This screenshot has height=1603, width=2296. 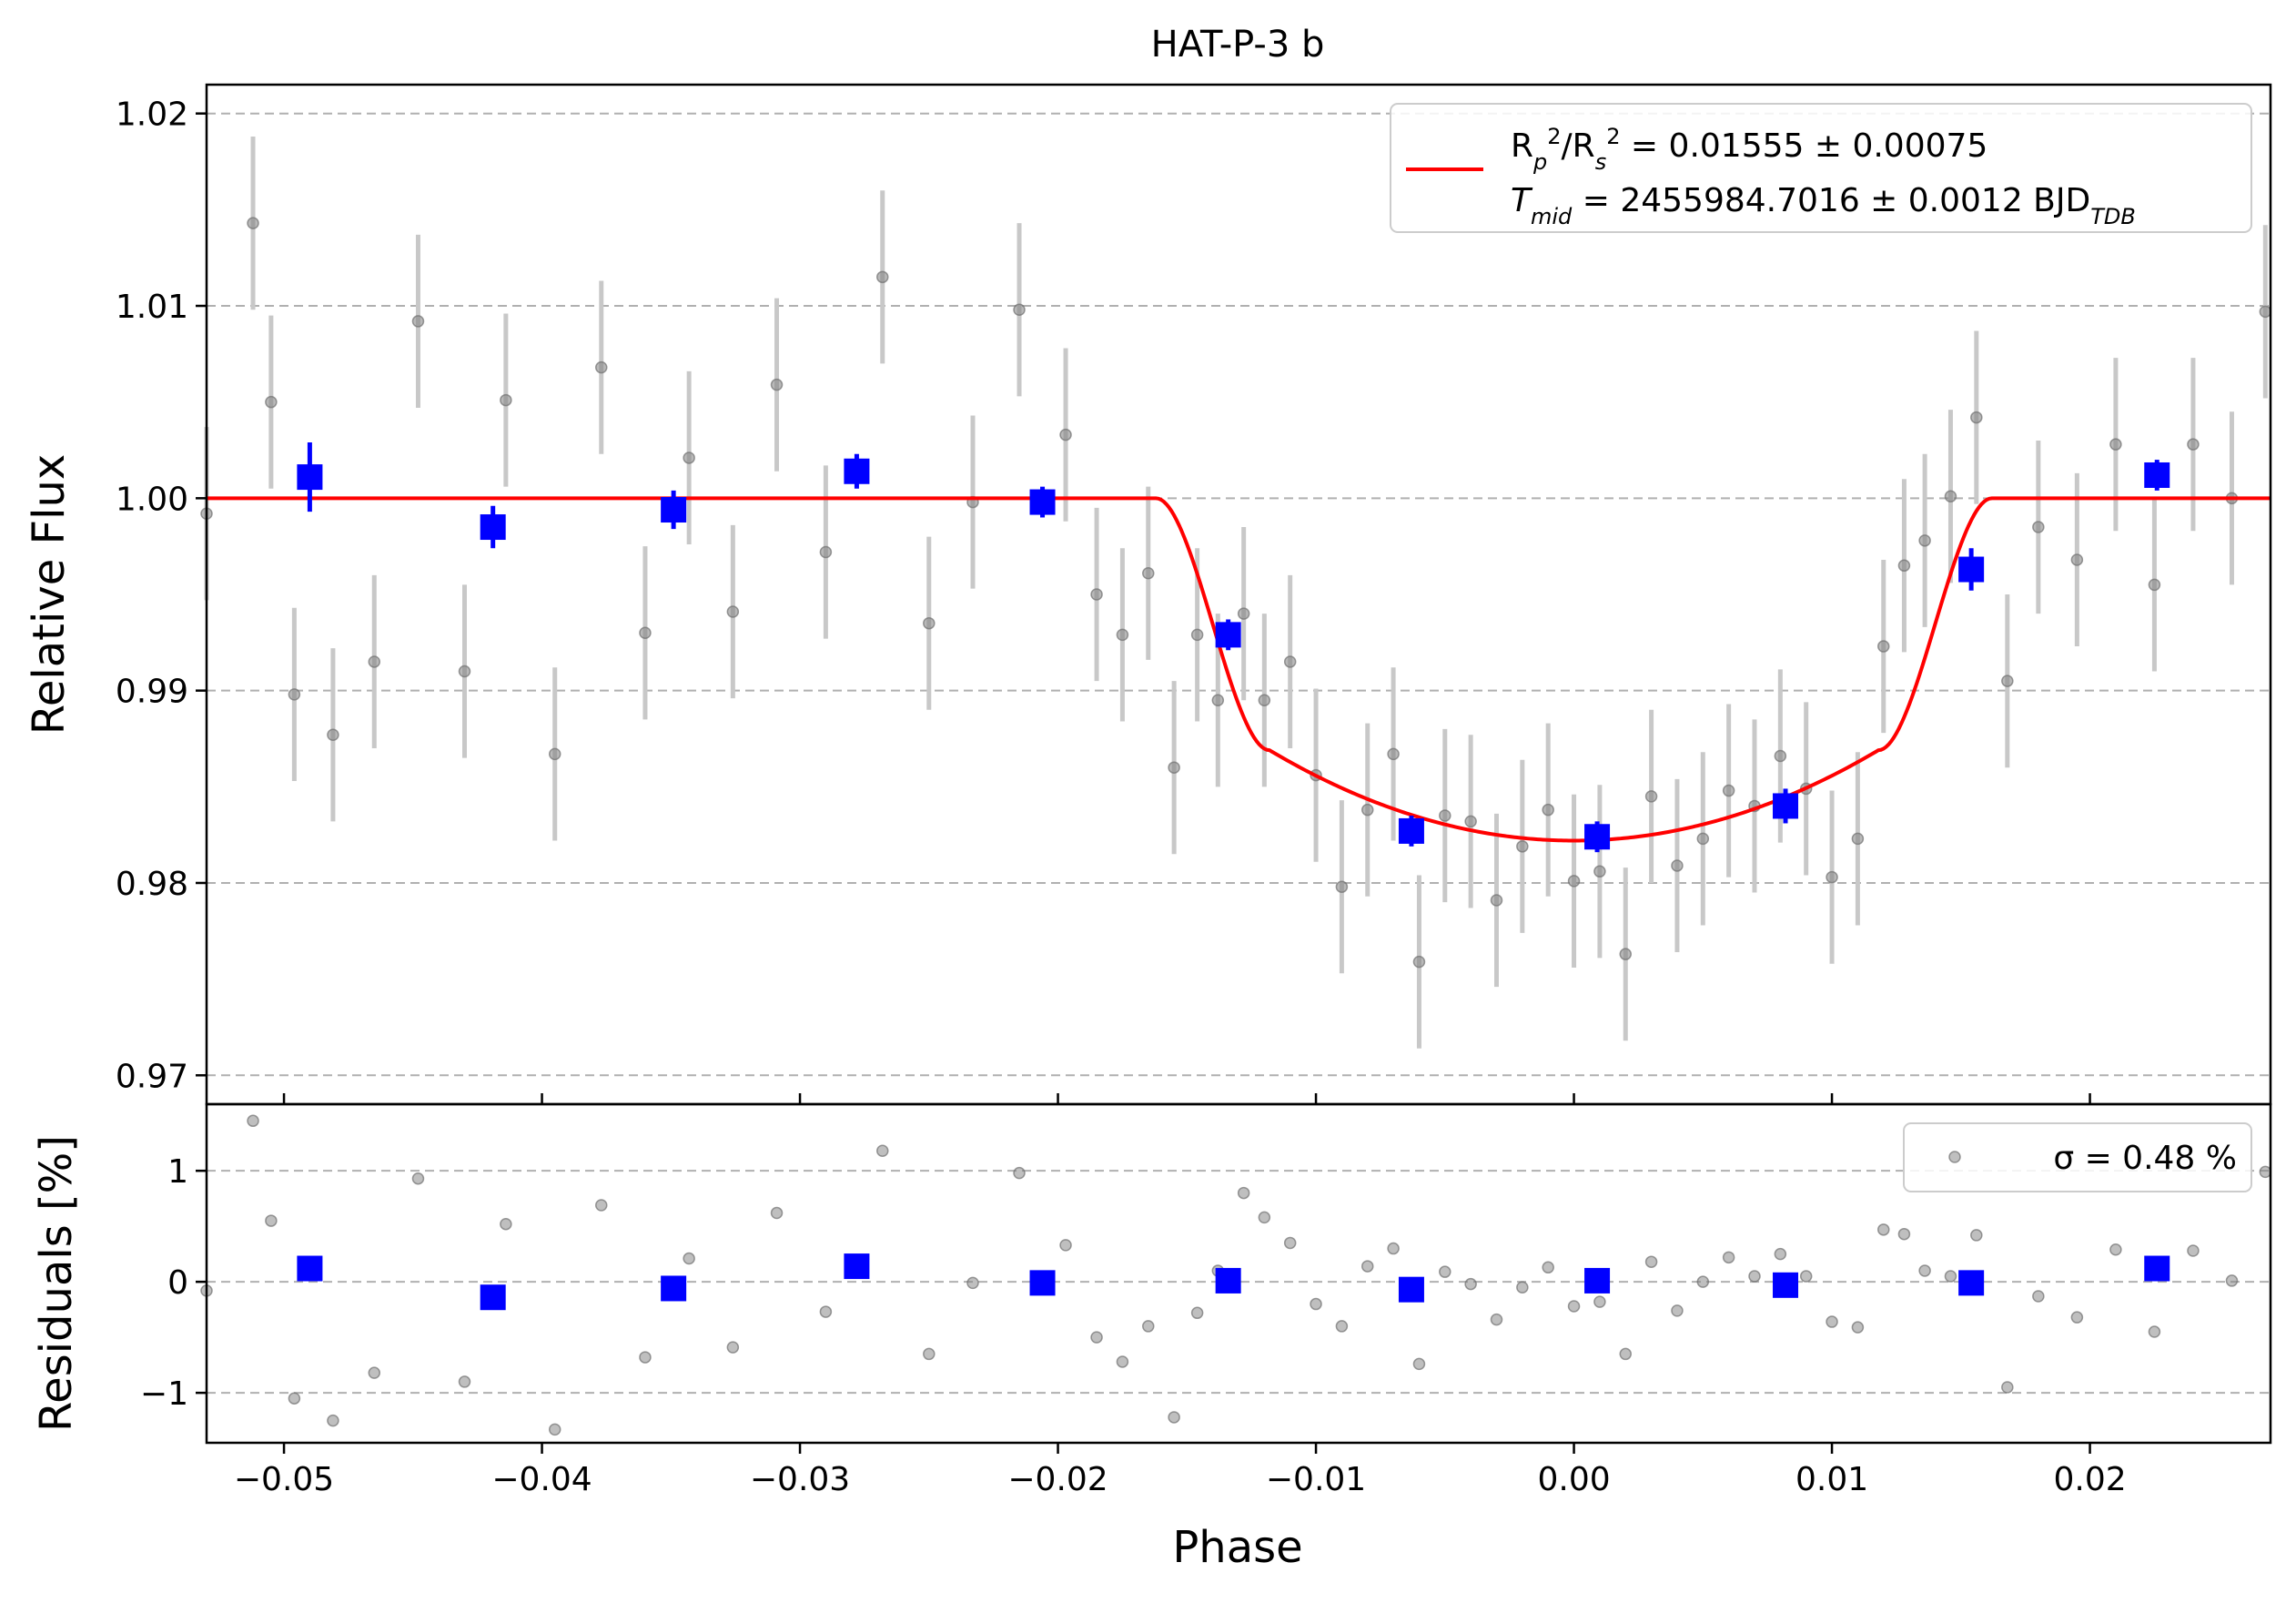 What do you see at coordinates (152, 499) in the screenshot?
I see `flux-y-tick-label: 1.00` at bounding box center [152, 499].